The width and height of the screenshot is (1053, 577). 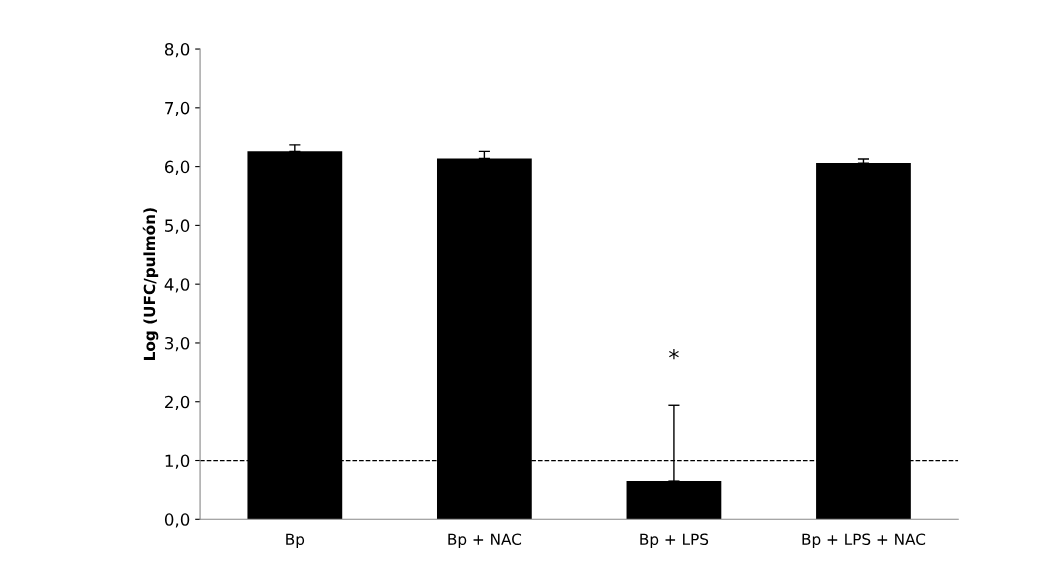 What do you see at coordinates (177, 50) in the screenshot?
I see `y-tick-label: 8,0` at bounding box center [177, 50].